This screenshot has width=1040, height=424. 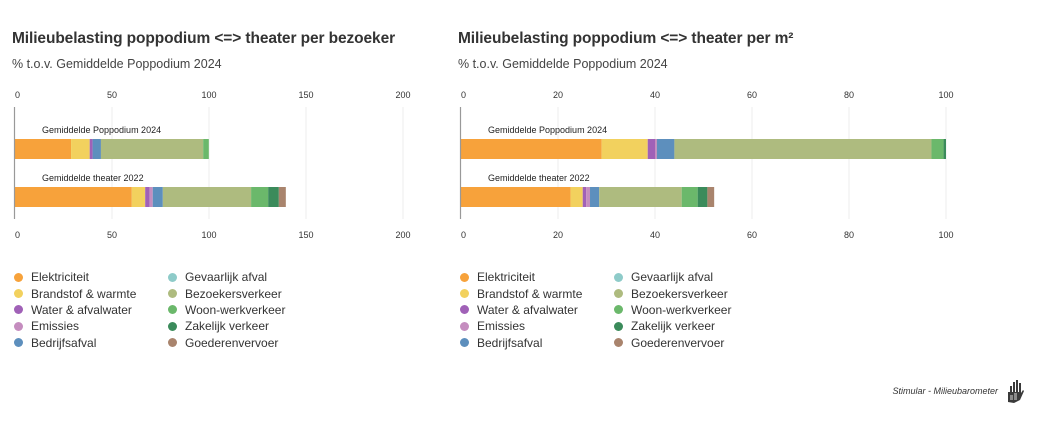 What do you see at coordinates (112, 95) in the screenshot?
I see `x-tick-label-top: 50` at bounding box center [112, 95].